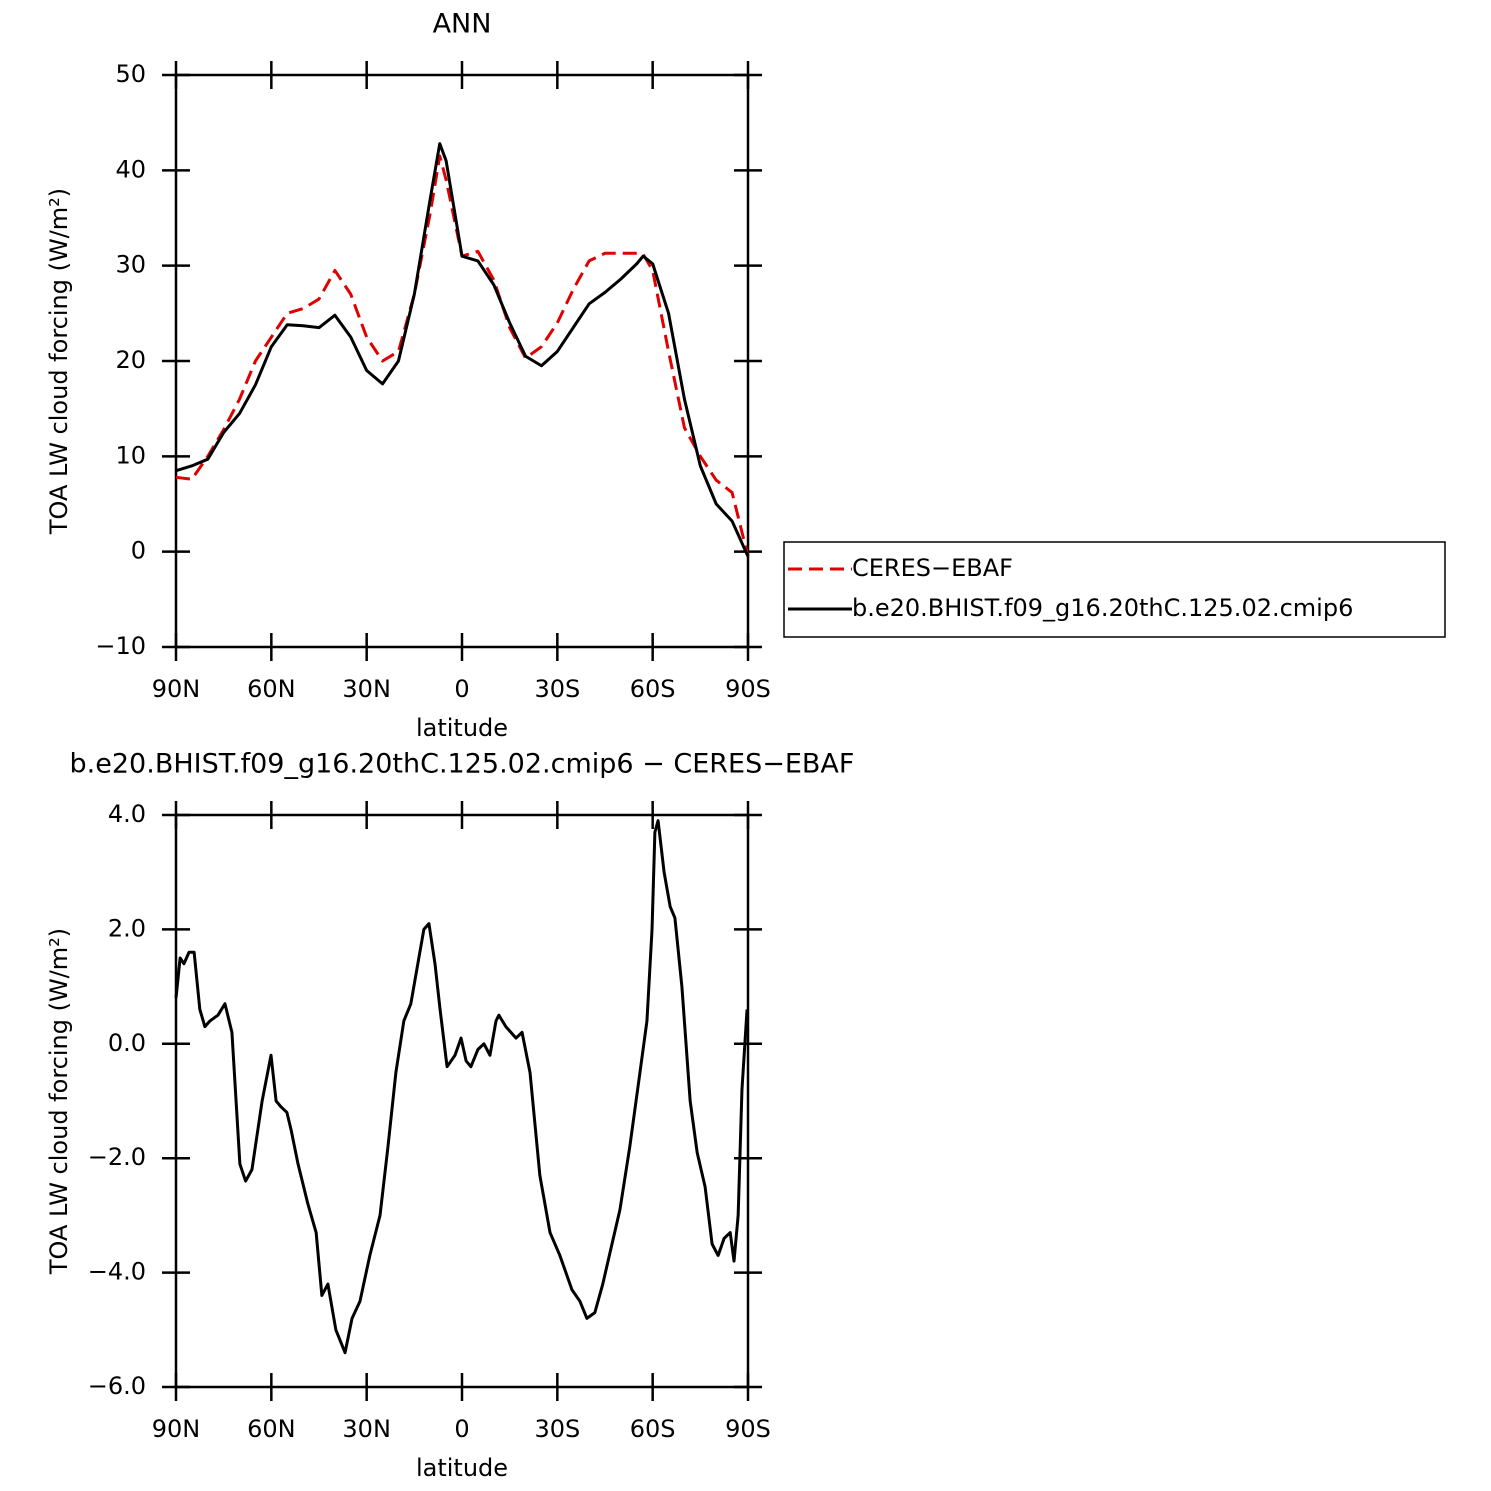  I want to click on y-tick-label: 4.0, so click(127, 814).